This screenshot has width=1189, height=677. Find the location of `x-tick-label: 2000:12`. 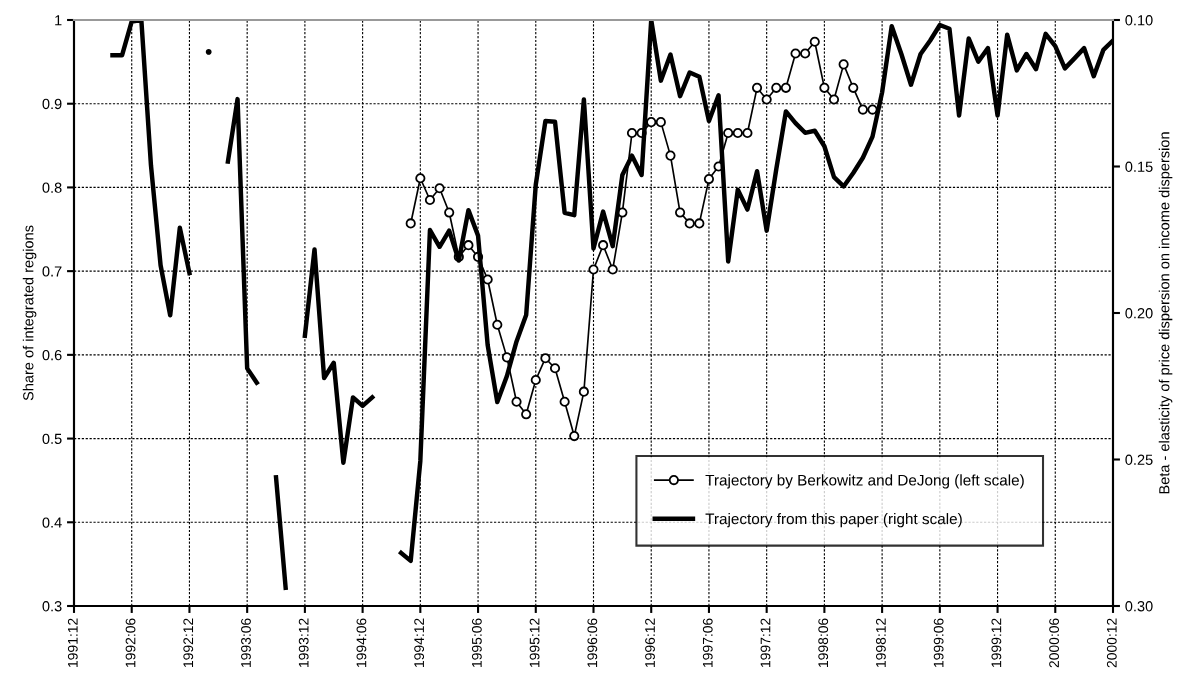

x-tick-label: 2000:12 is located at coordinates (1111, 643).